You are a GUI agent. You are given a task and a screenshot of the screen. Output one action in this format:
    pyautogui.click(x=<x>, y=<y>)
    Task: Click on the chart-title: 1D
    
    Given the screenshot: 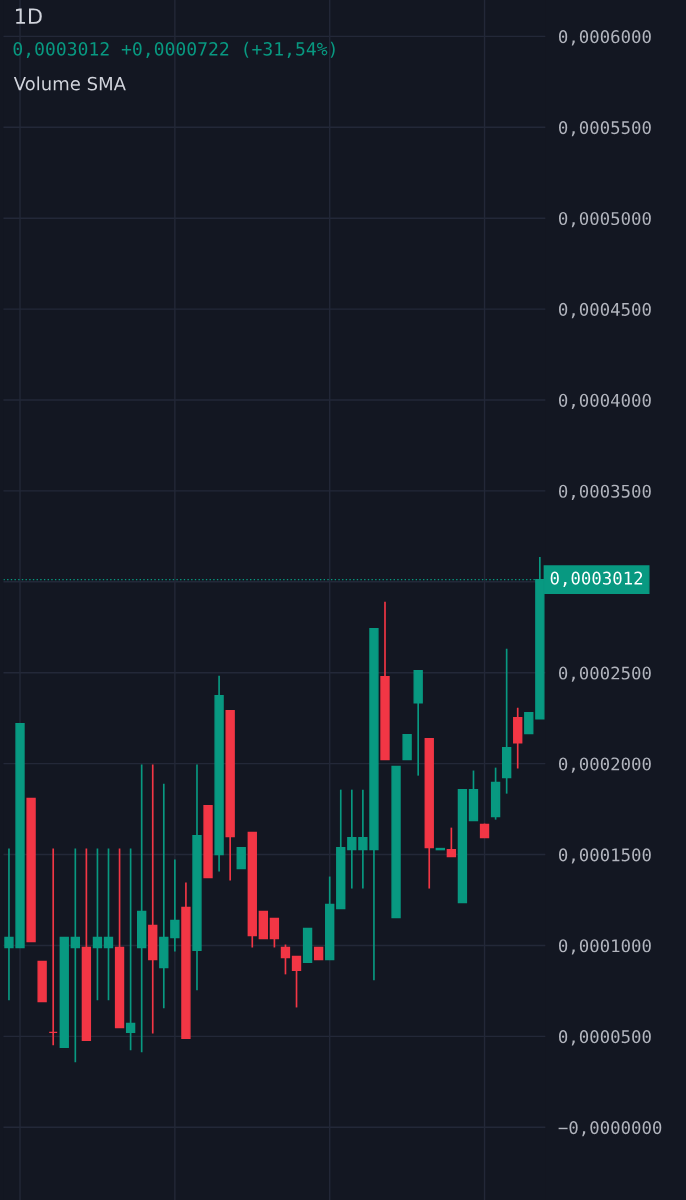 What is the action you would take?
    pyautogui.click(x=29, y=16)
    